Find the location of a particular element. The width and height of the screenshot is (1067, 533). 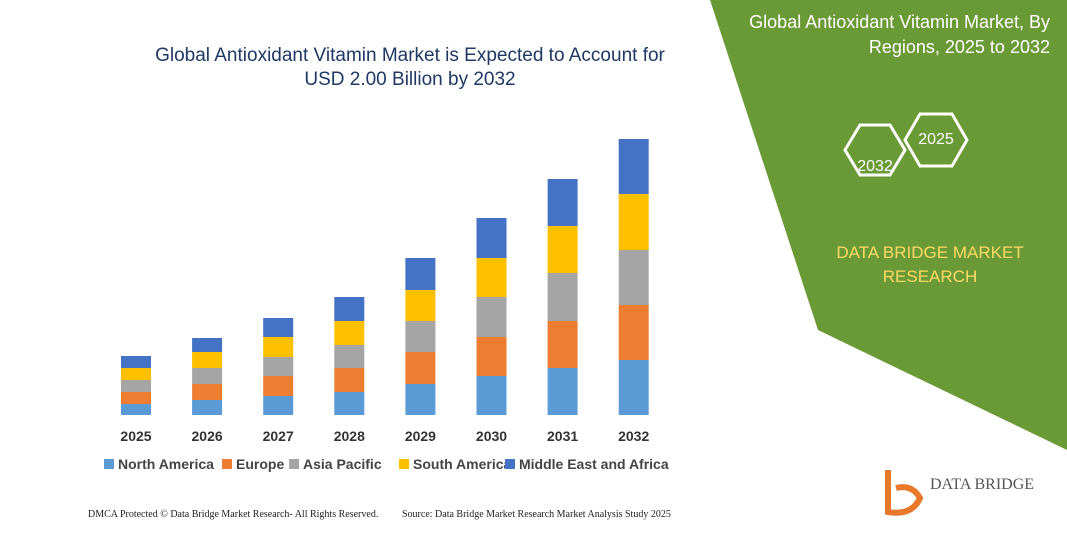

hex-label: 2025 is located at coordinates (936, 139).